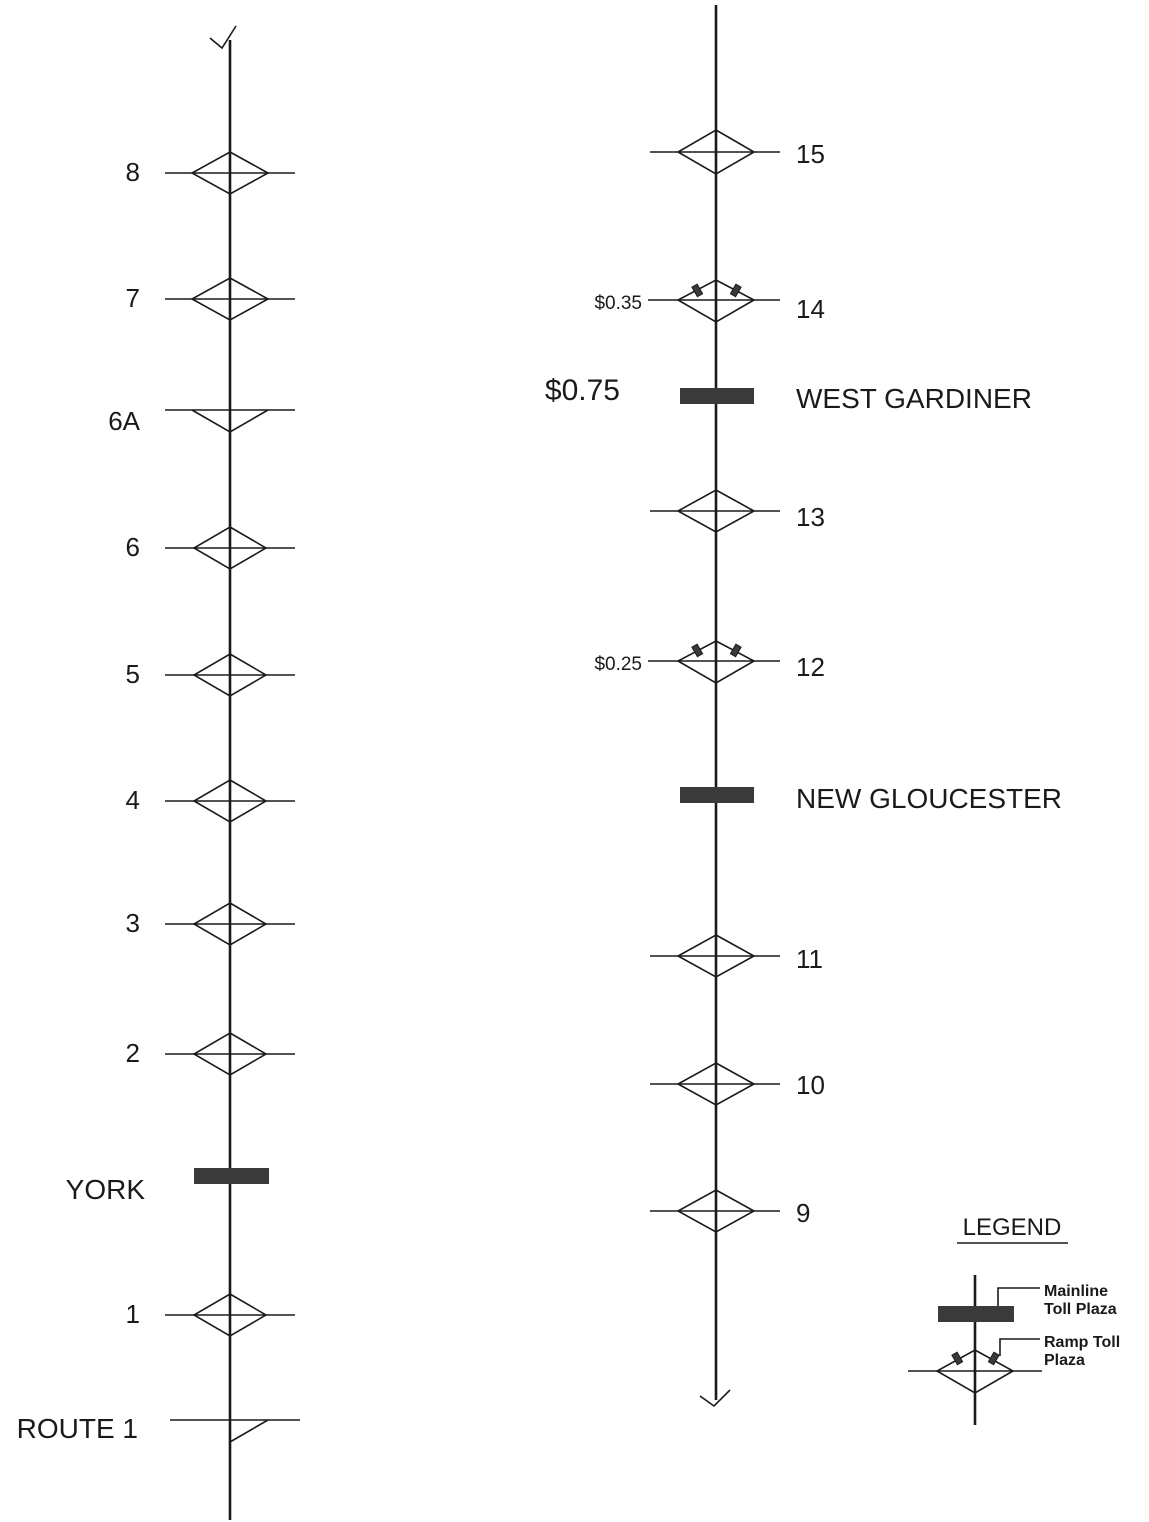 The image size is (1149, 1522). I want to click on legend-leader-ramp, so click(1019, 1347).